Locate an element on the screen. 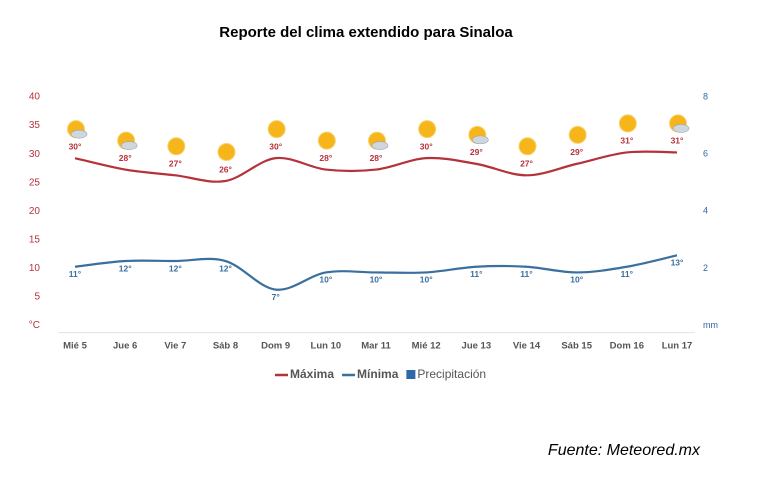  y-tick-label: 15 is located at coordinates (35, 240).